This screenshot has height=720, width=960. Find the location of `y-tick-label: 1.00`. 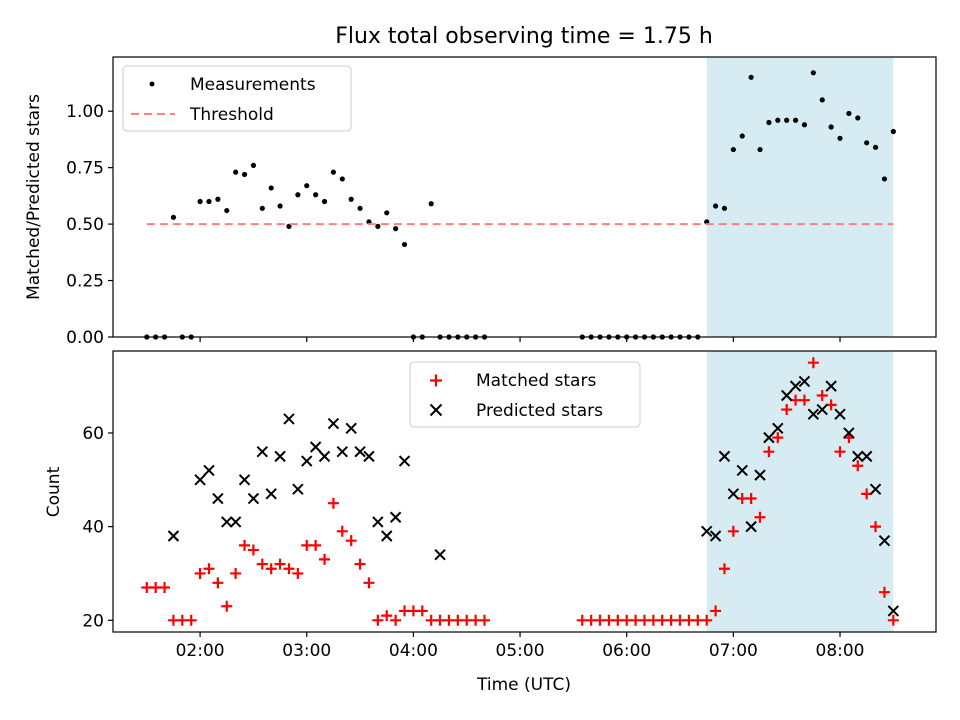

y-tick-label: 1.00 is located at coordinates (85, 112).